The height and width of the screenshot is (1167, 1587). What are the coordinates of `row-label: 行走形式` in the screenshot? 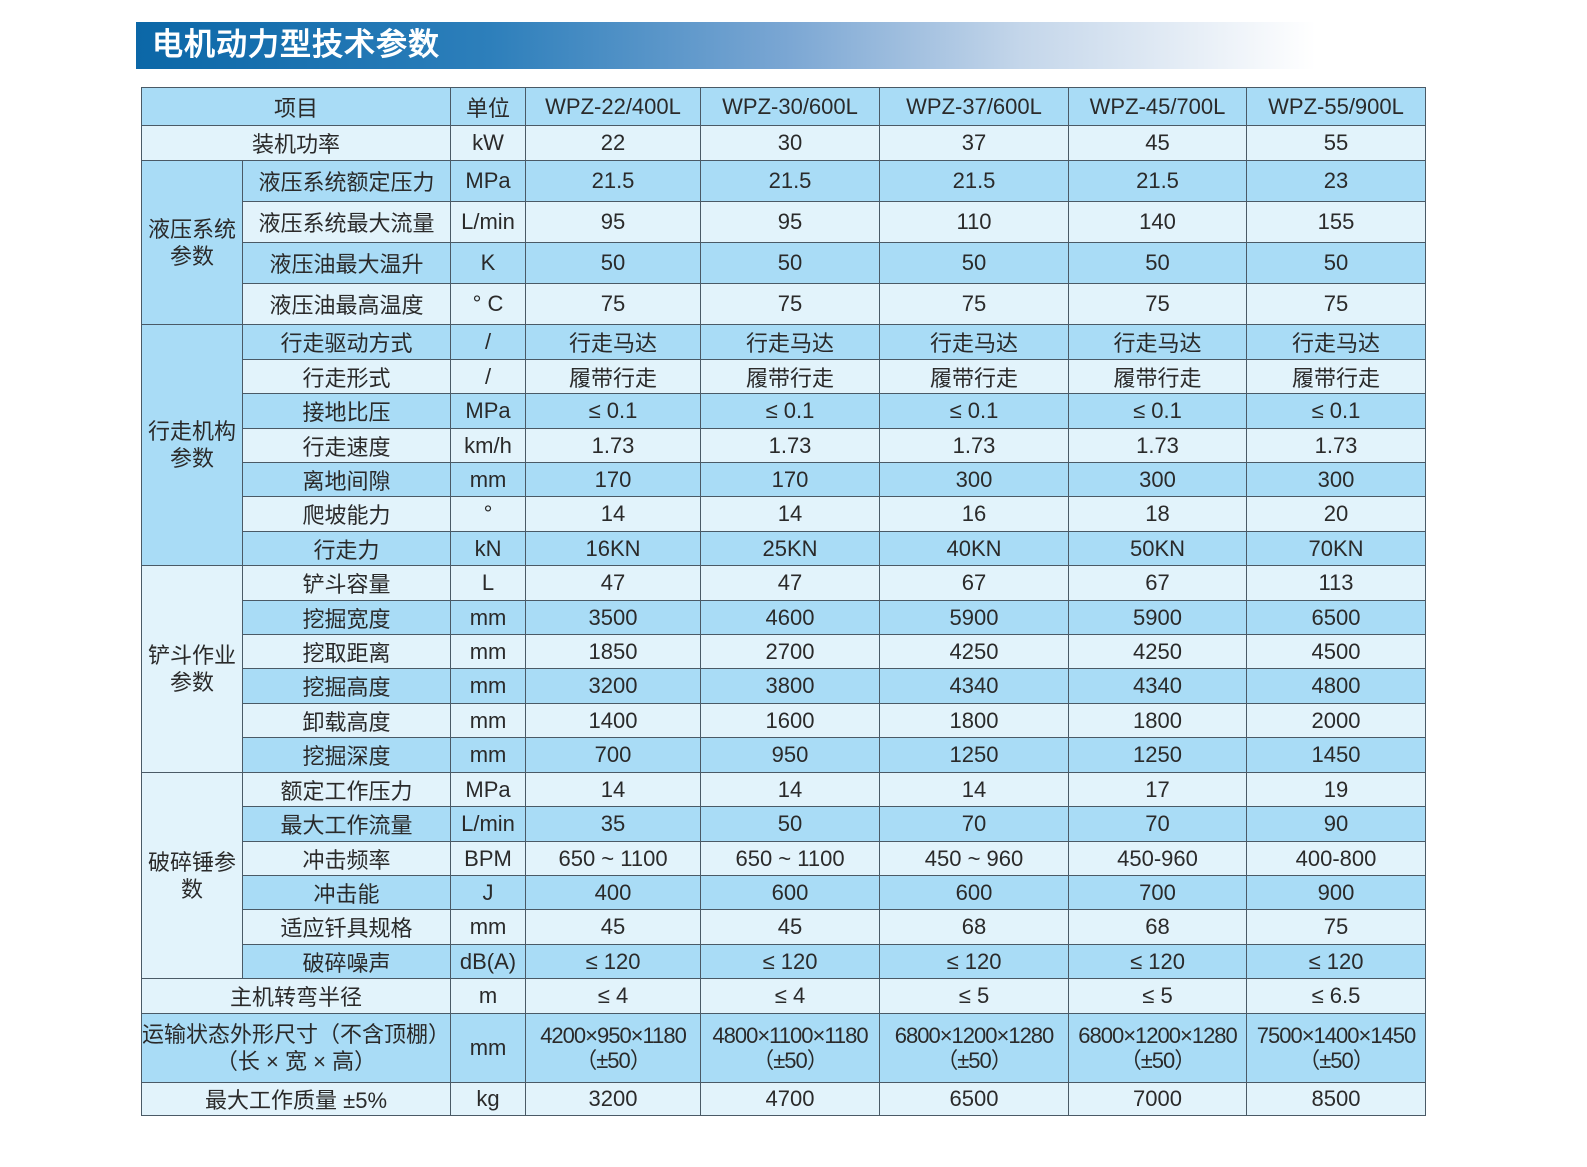 It's located at (346, 376).